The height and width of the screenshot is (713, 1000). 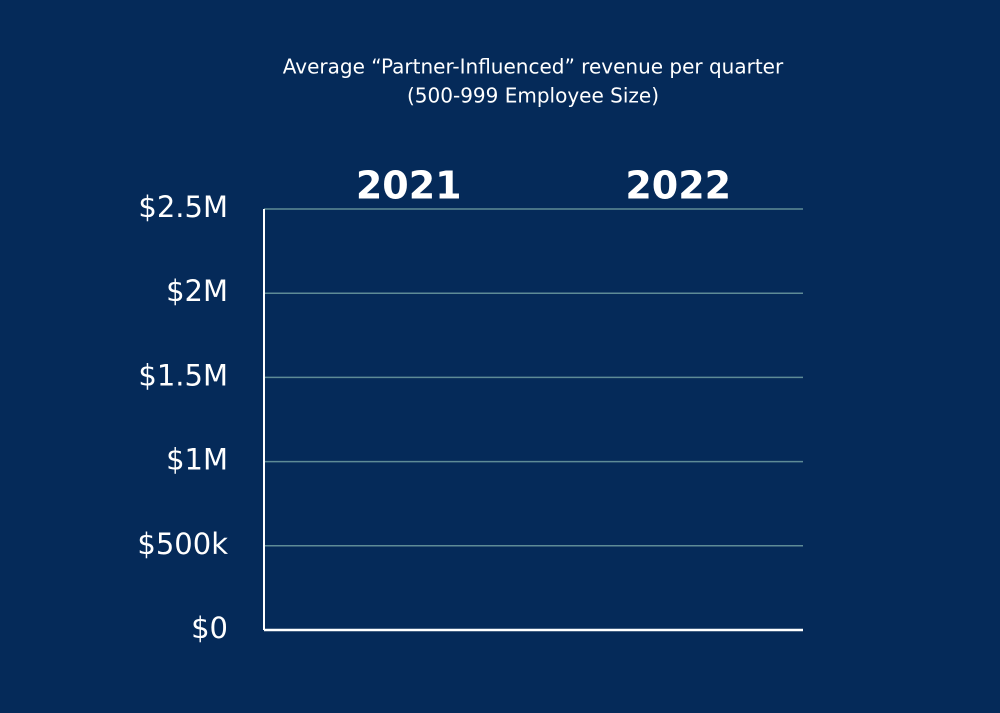 What do you see at coordinates (197, 460) in the screenshot?
I see `y-tick-label: $1M` at bounding box center [197, 460].